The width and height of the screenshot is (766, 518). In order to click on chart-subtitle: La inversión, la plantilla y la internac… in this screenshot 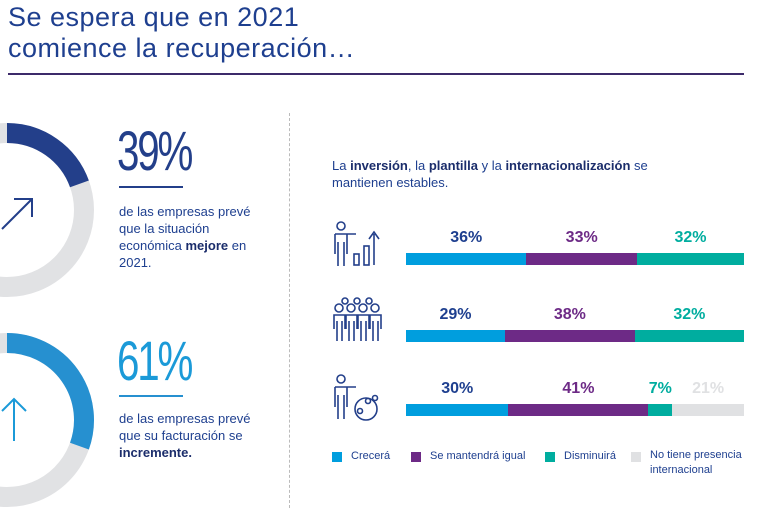, I will do `click(490, 174)`.